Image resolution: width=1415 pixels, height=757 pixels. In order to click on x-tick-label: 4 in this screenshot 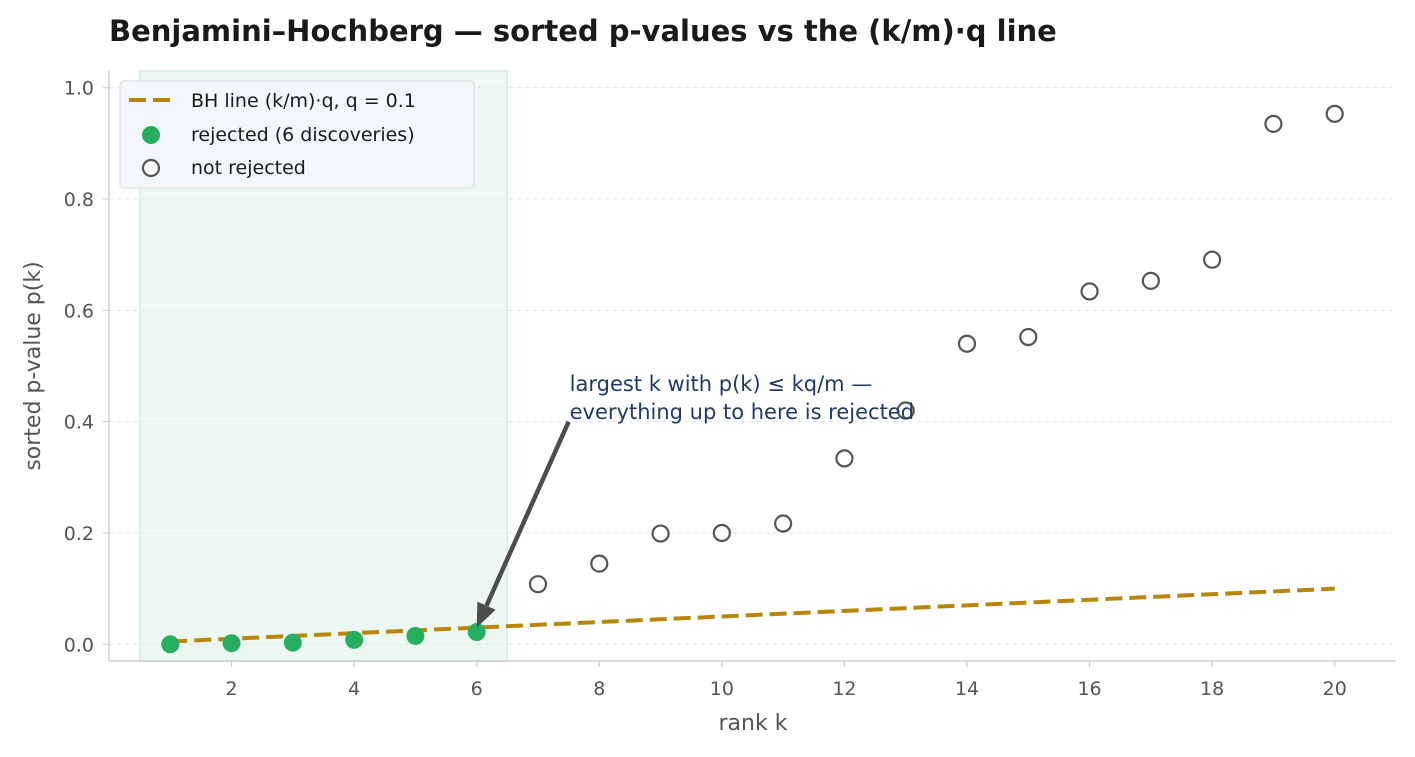, I will do `click(354, 689)`.